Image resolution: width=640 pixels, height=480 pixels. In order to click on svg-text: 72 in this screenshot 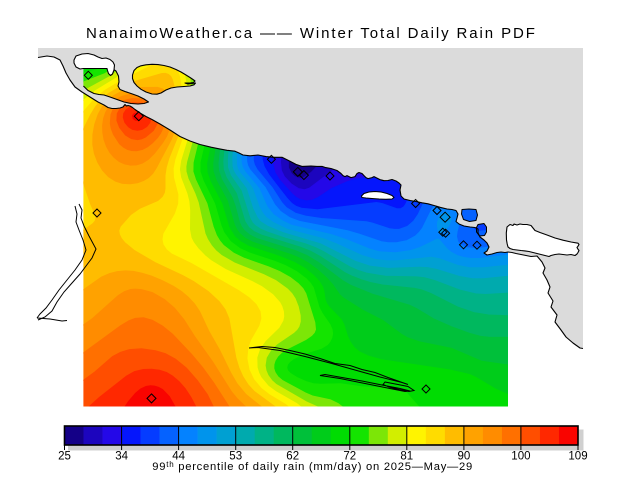, I will do `click(349, 457)`.